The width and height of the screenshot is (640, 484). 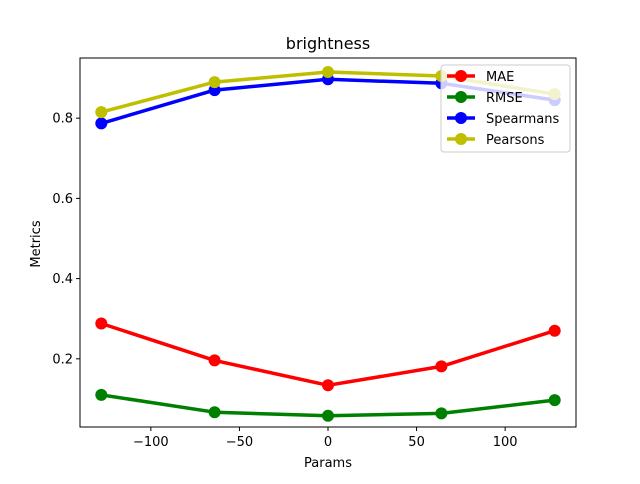 I want to click on chart-title: brightness, so click(x=328, y=43).